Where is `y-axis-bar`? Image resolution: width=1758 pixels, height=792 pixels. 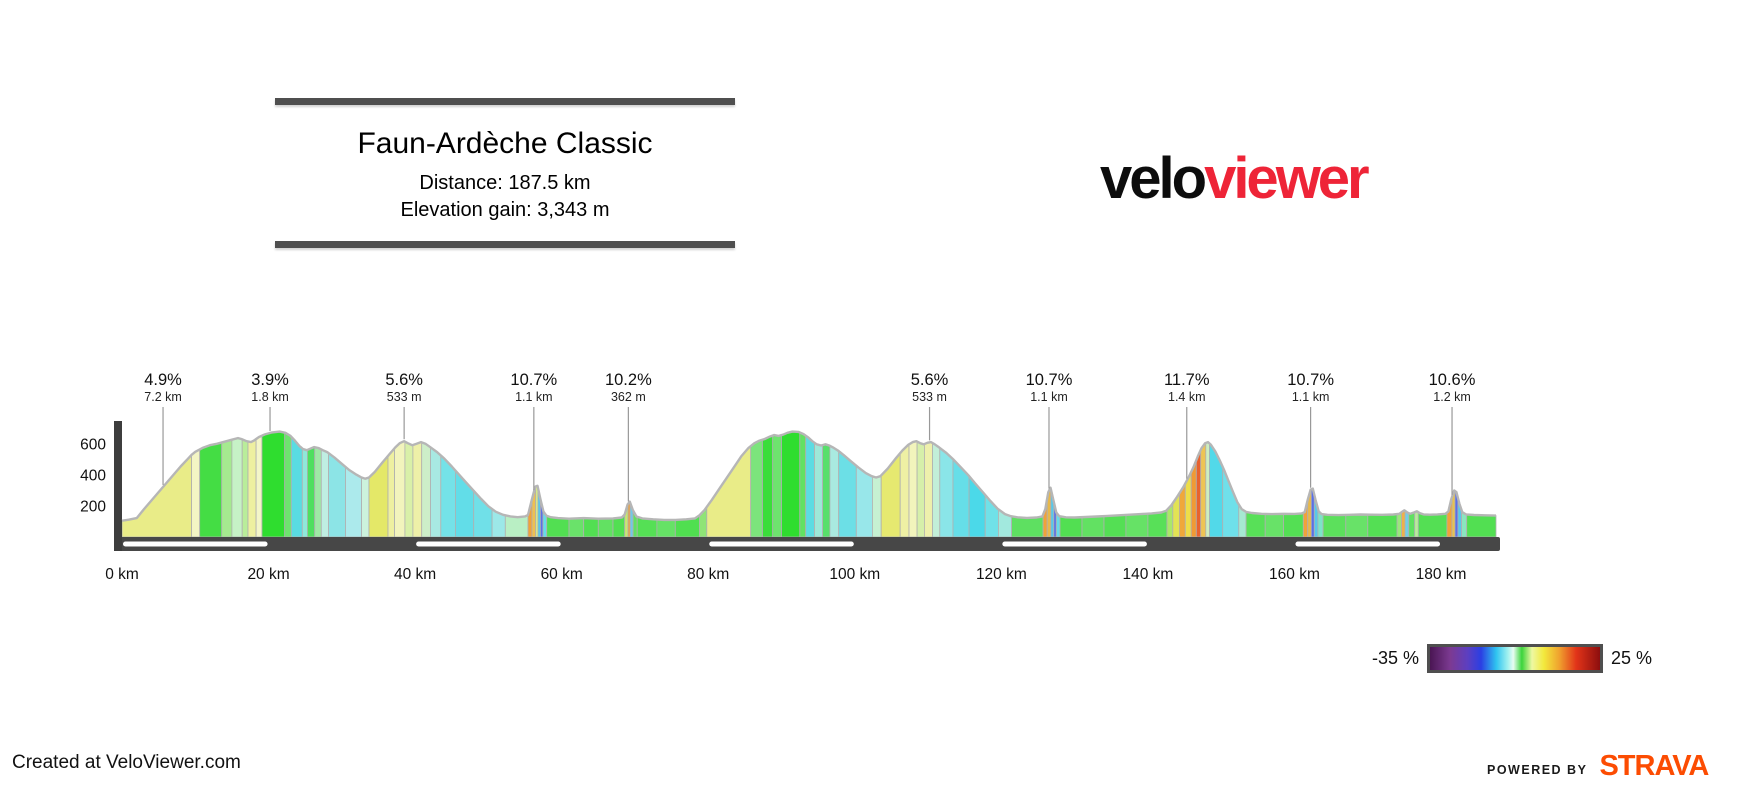 y-axis-bar is located at coordinates (118, 486).